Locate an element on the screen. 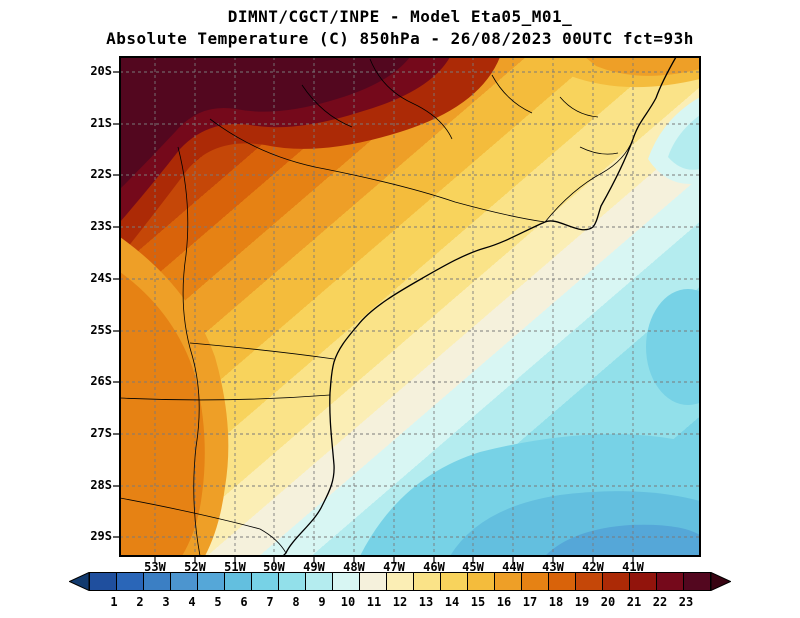 The image size is (800, 618). colorbar-value: 11 is located at coordinates (374, 602).